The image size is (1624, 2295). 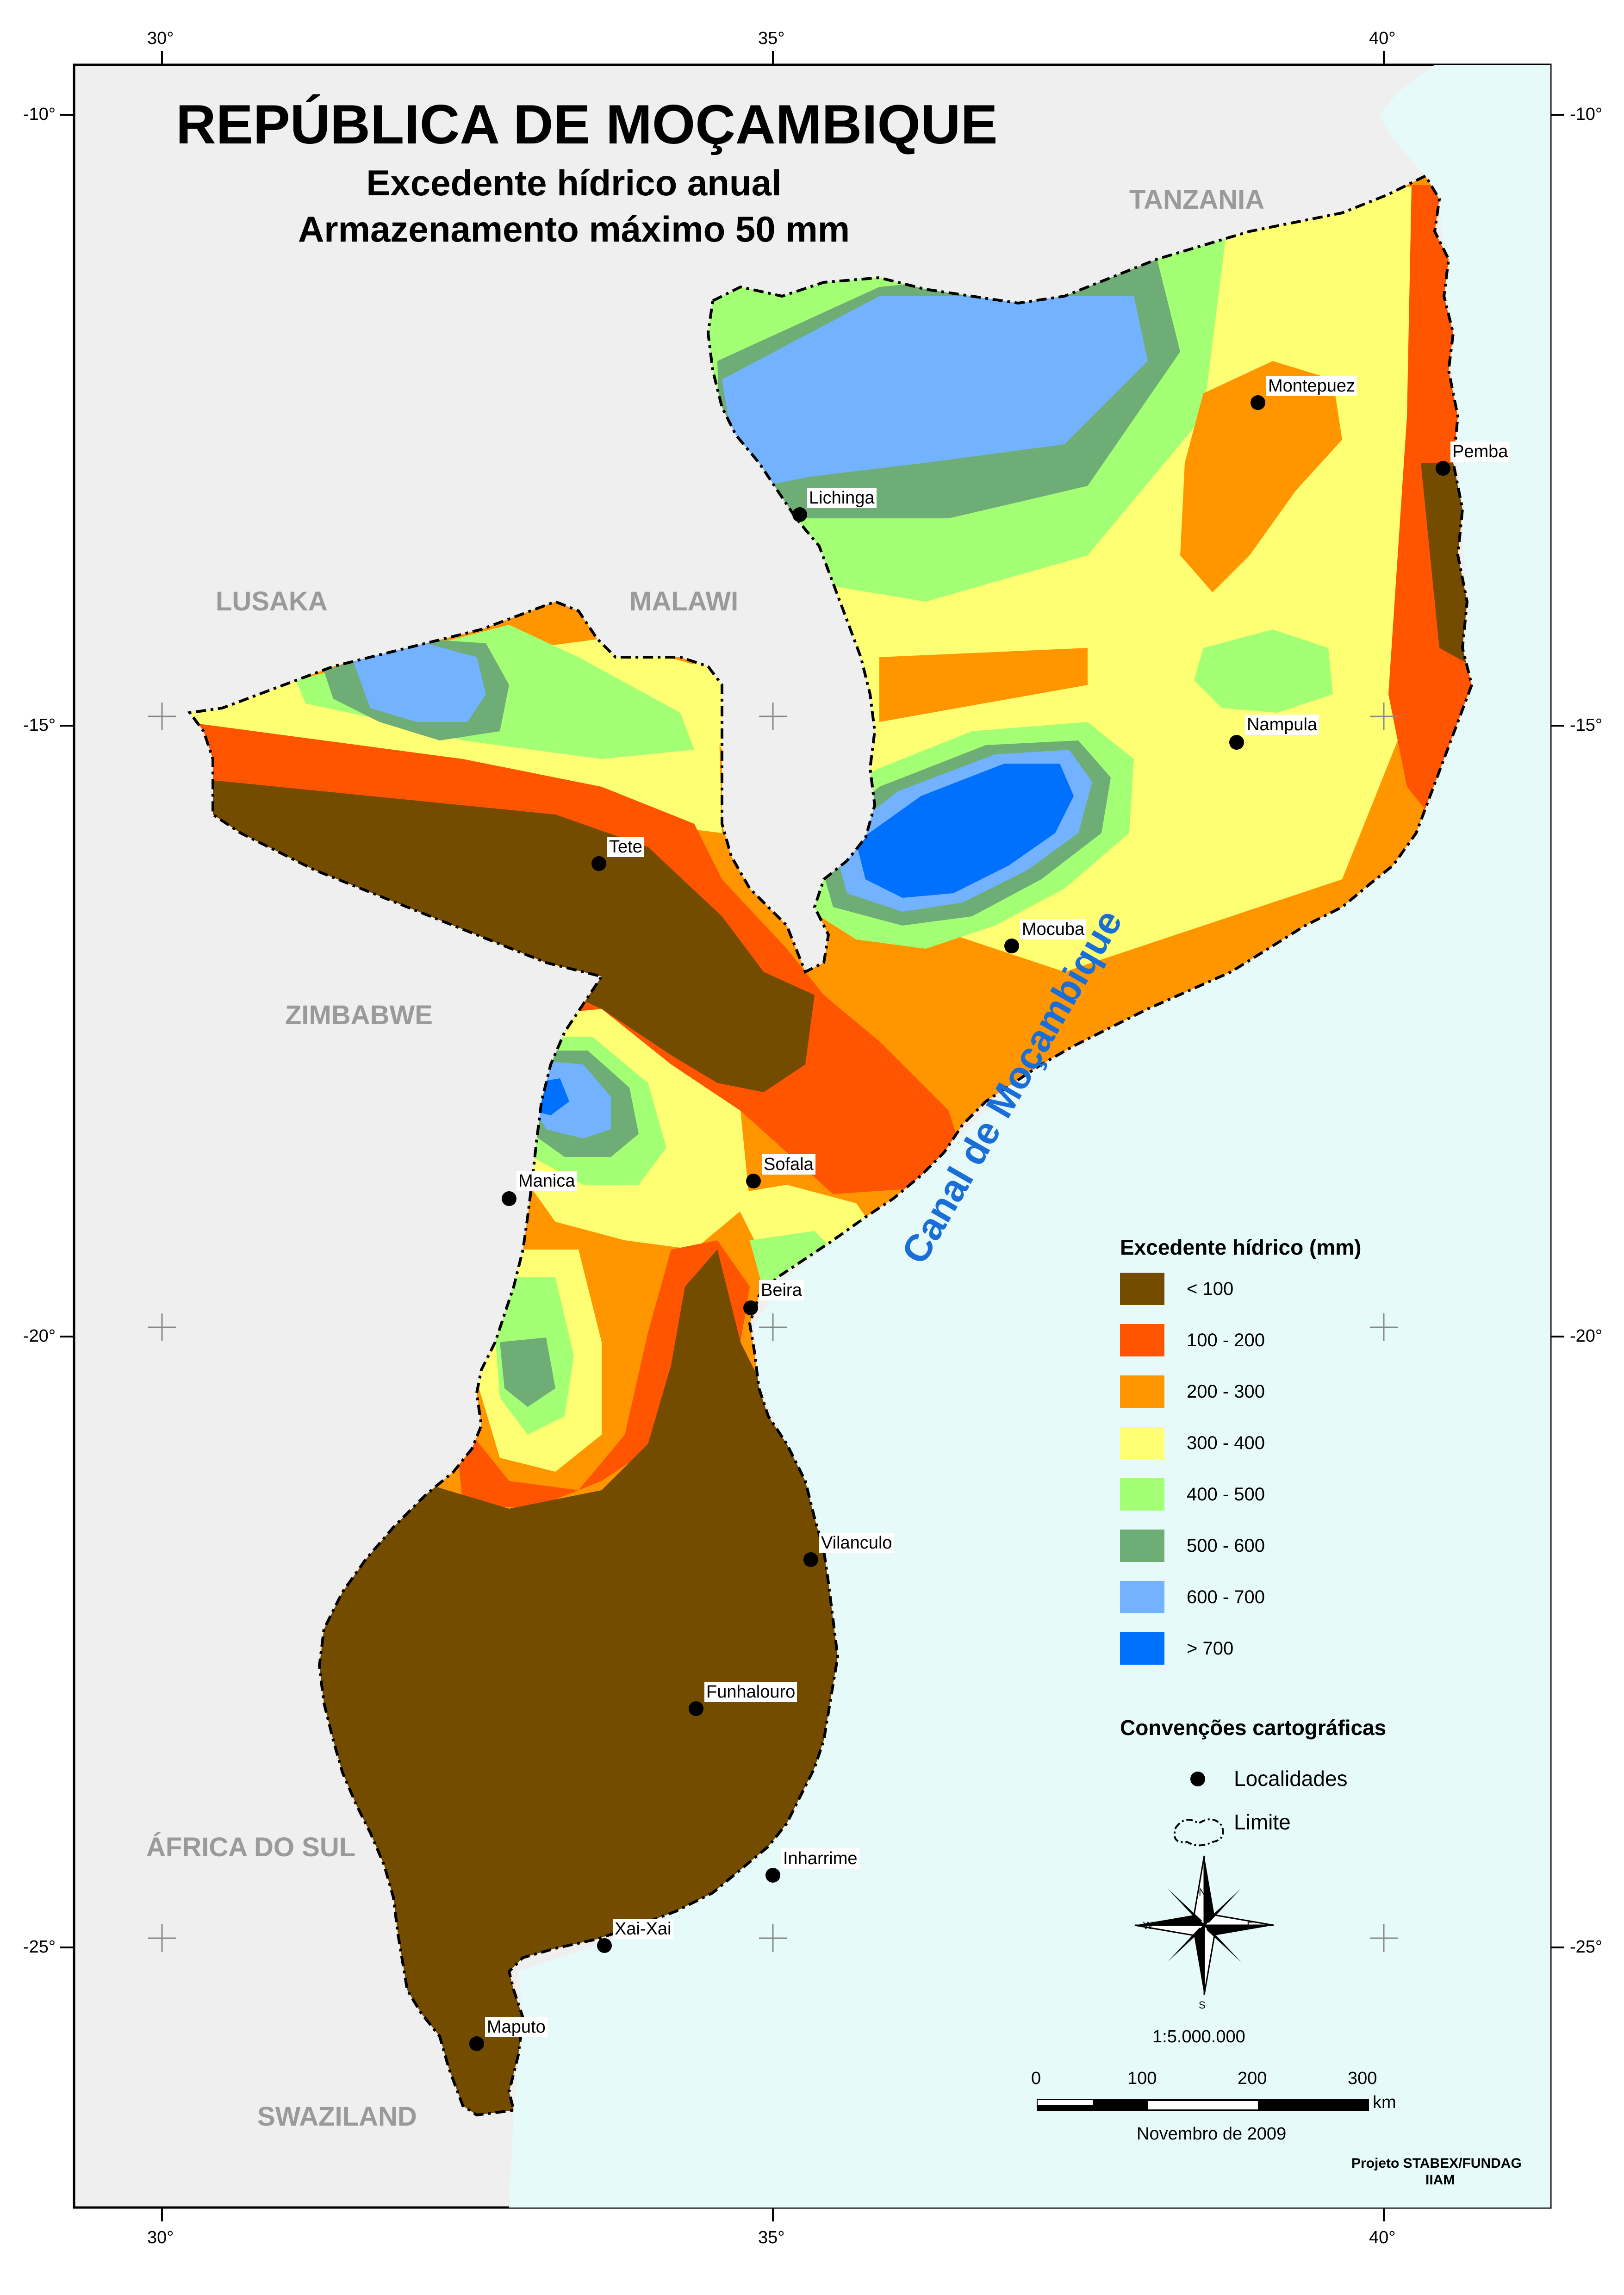 What do you see at coordinates (753, 1181) in the screenshot?
I see `city-dot-sofala` at bounding box center [753, 1181].